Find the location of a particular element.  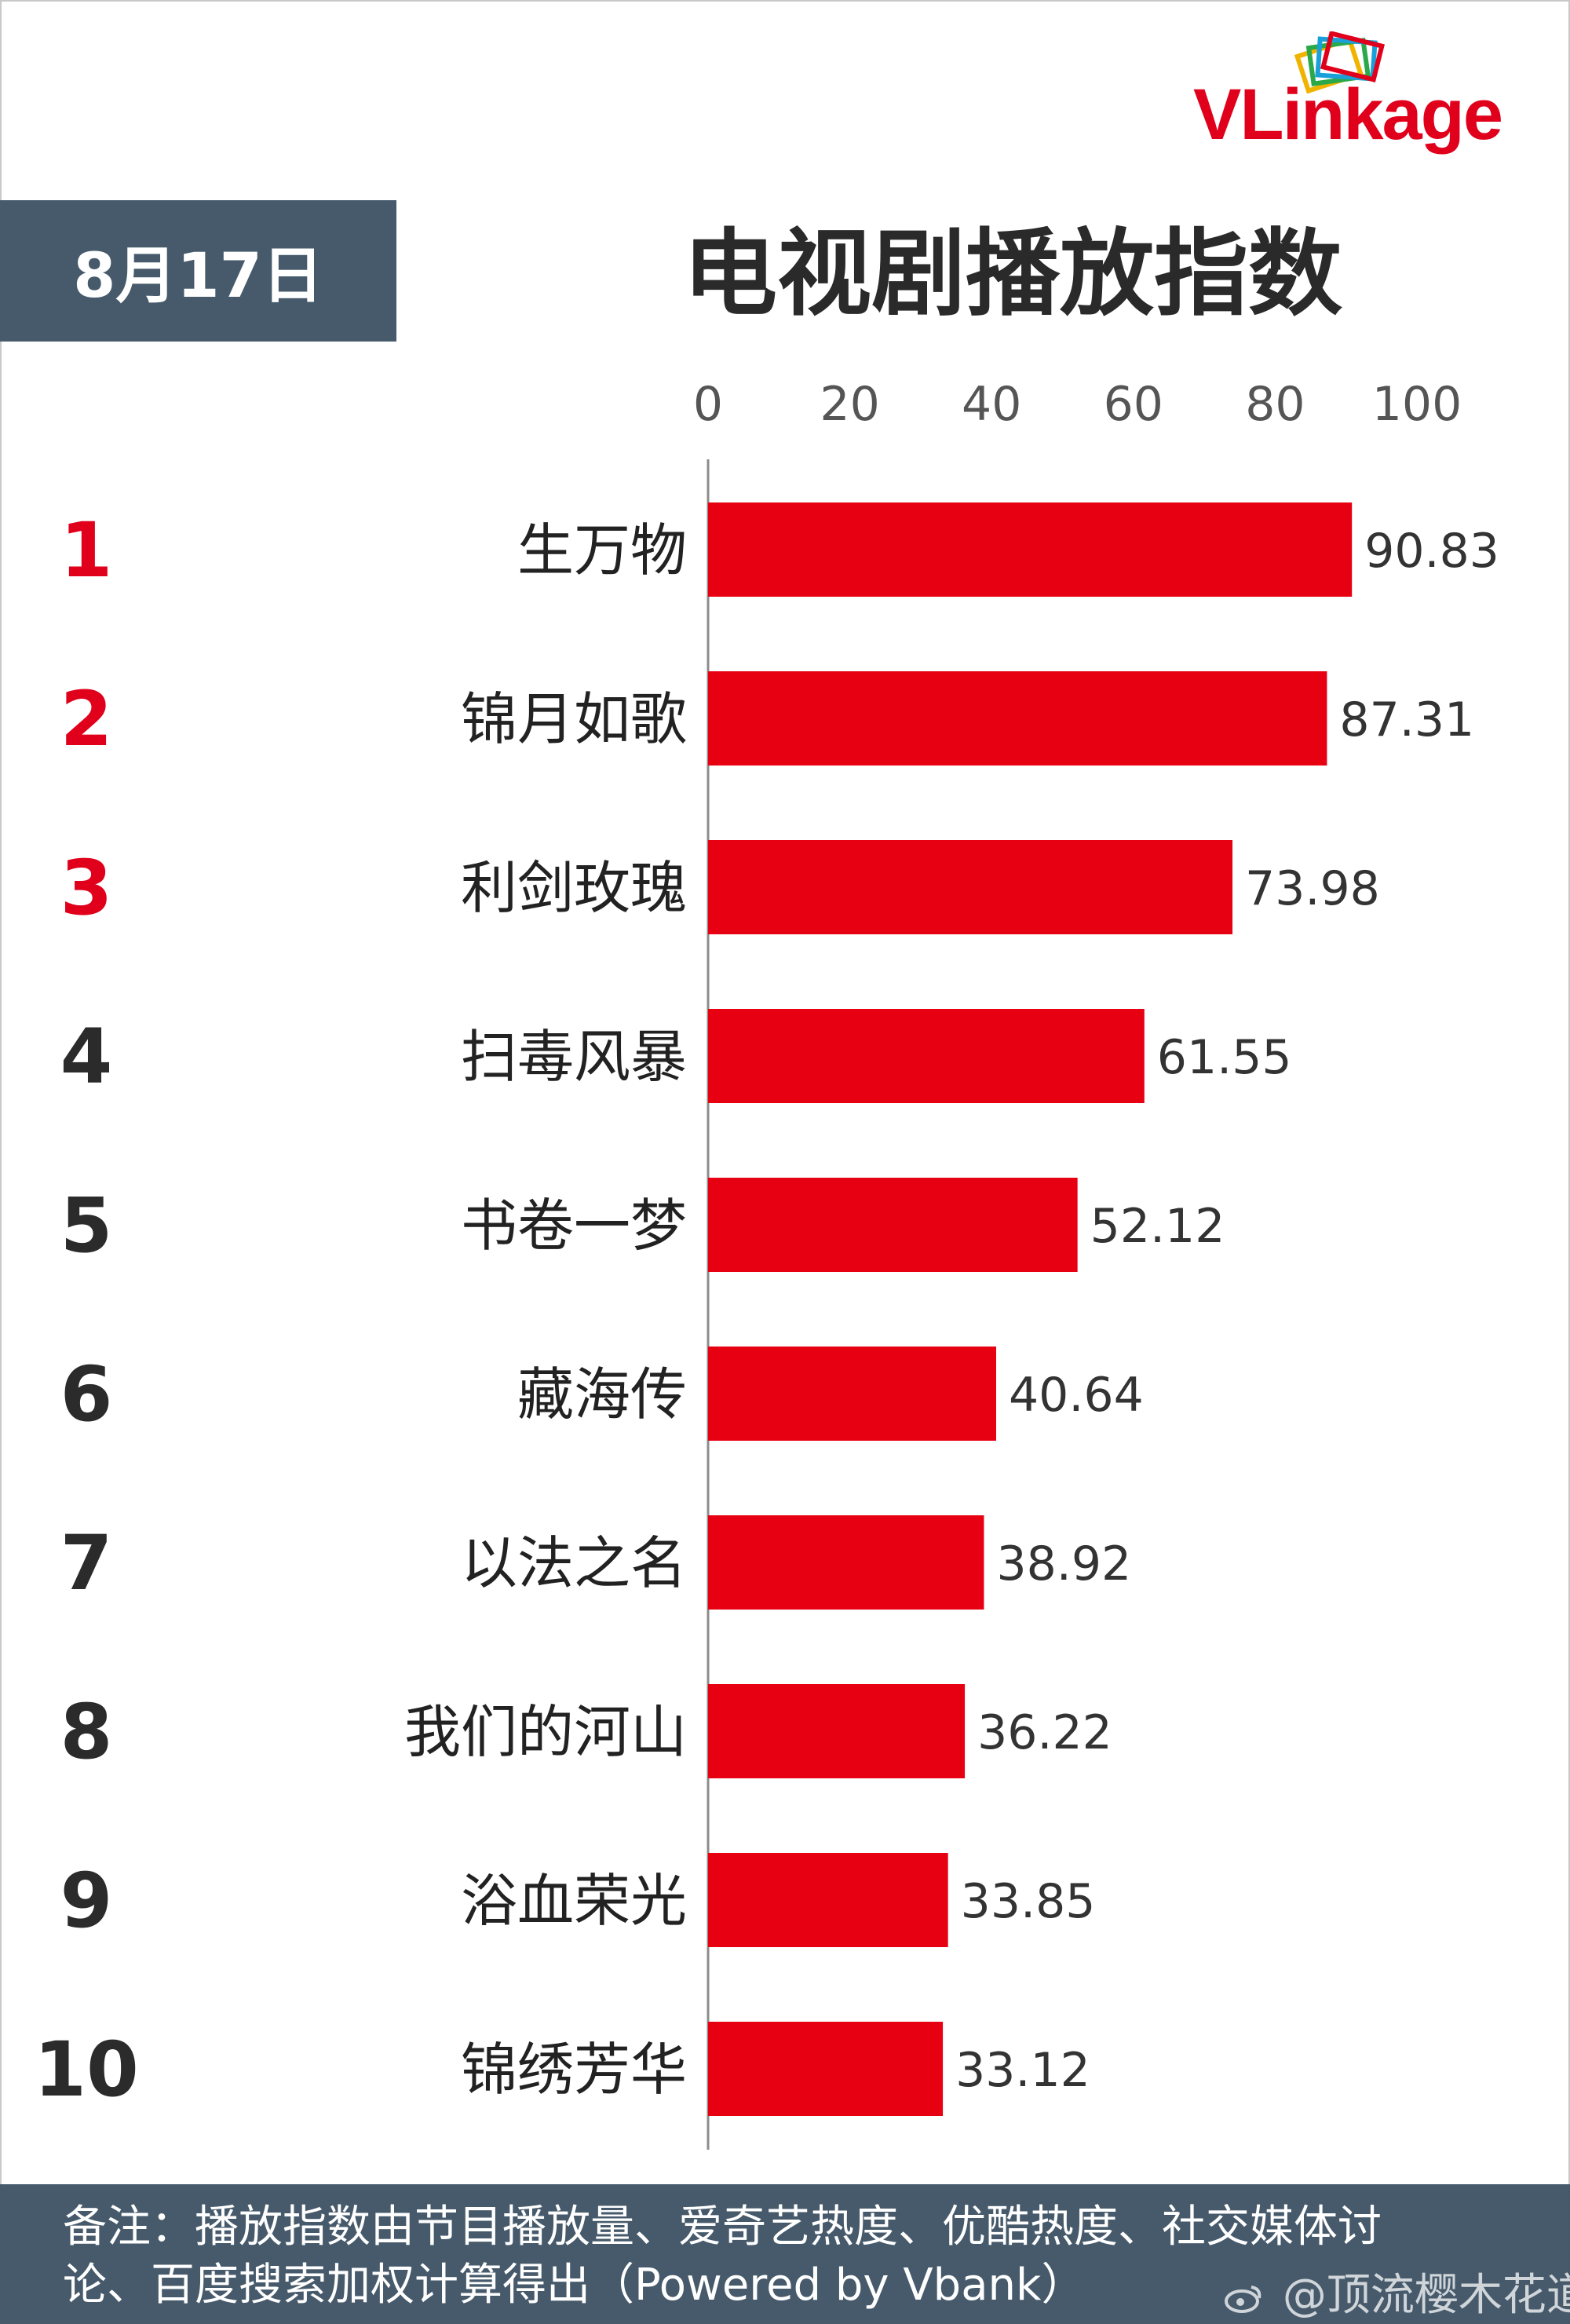

x-tick-label: 100 is located at coordinates (1417, 404).